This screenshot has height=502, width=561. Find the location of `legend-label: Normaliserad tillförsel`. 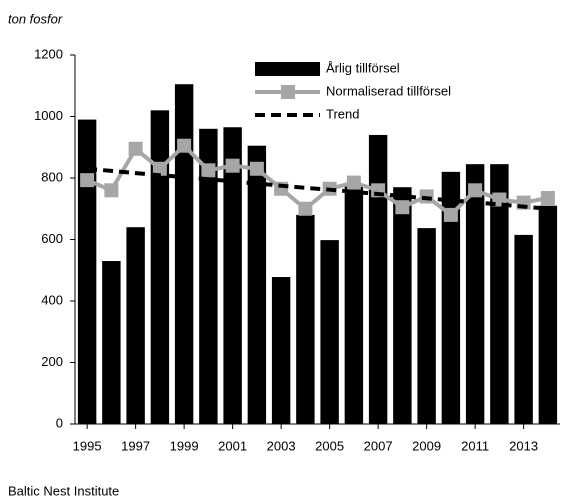

legend-label: Normaliserad tillförsel is located at coordinates (388, 90).